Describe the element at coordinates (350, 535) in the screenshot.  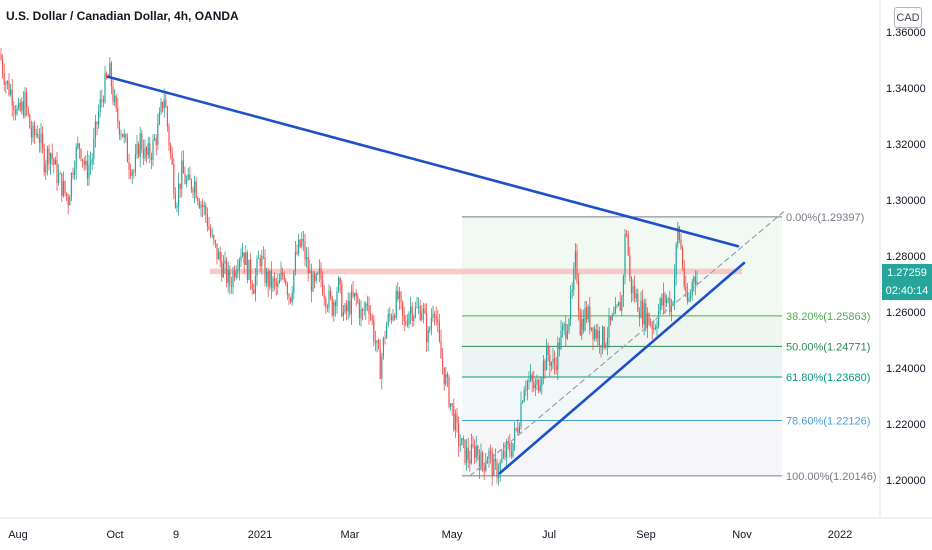
I see `time-tick-label: Mar` at that location.